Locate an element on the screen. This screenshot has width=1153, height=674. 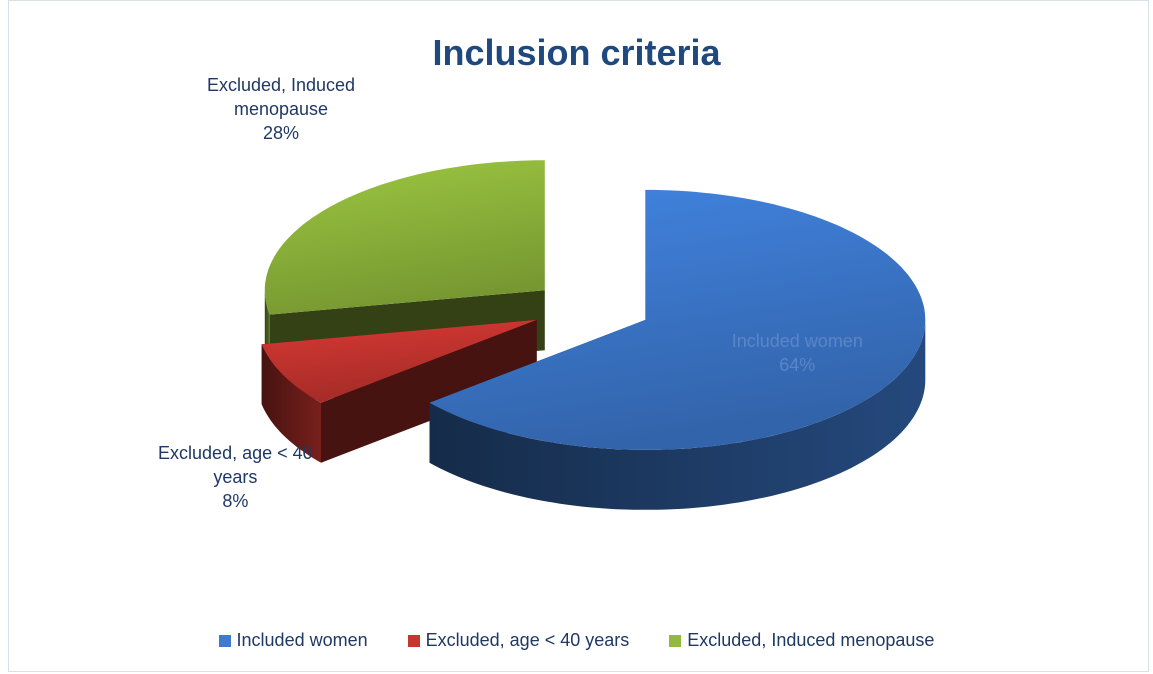
legend-label: Included women is located at coordinates (302, 640).